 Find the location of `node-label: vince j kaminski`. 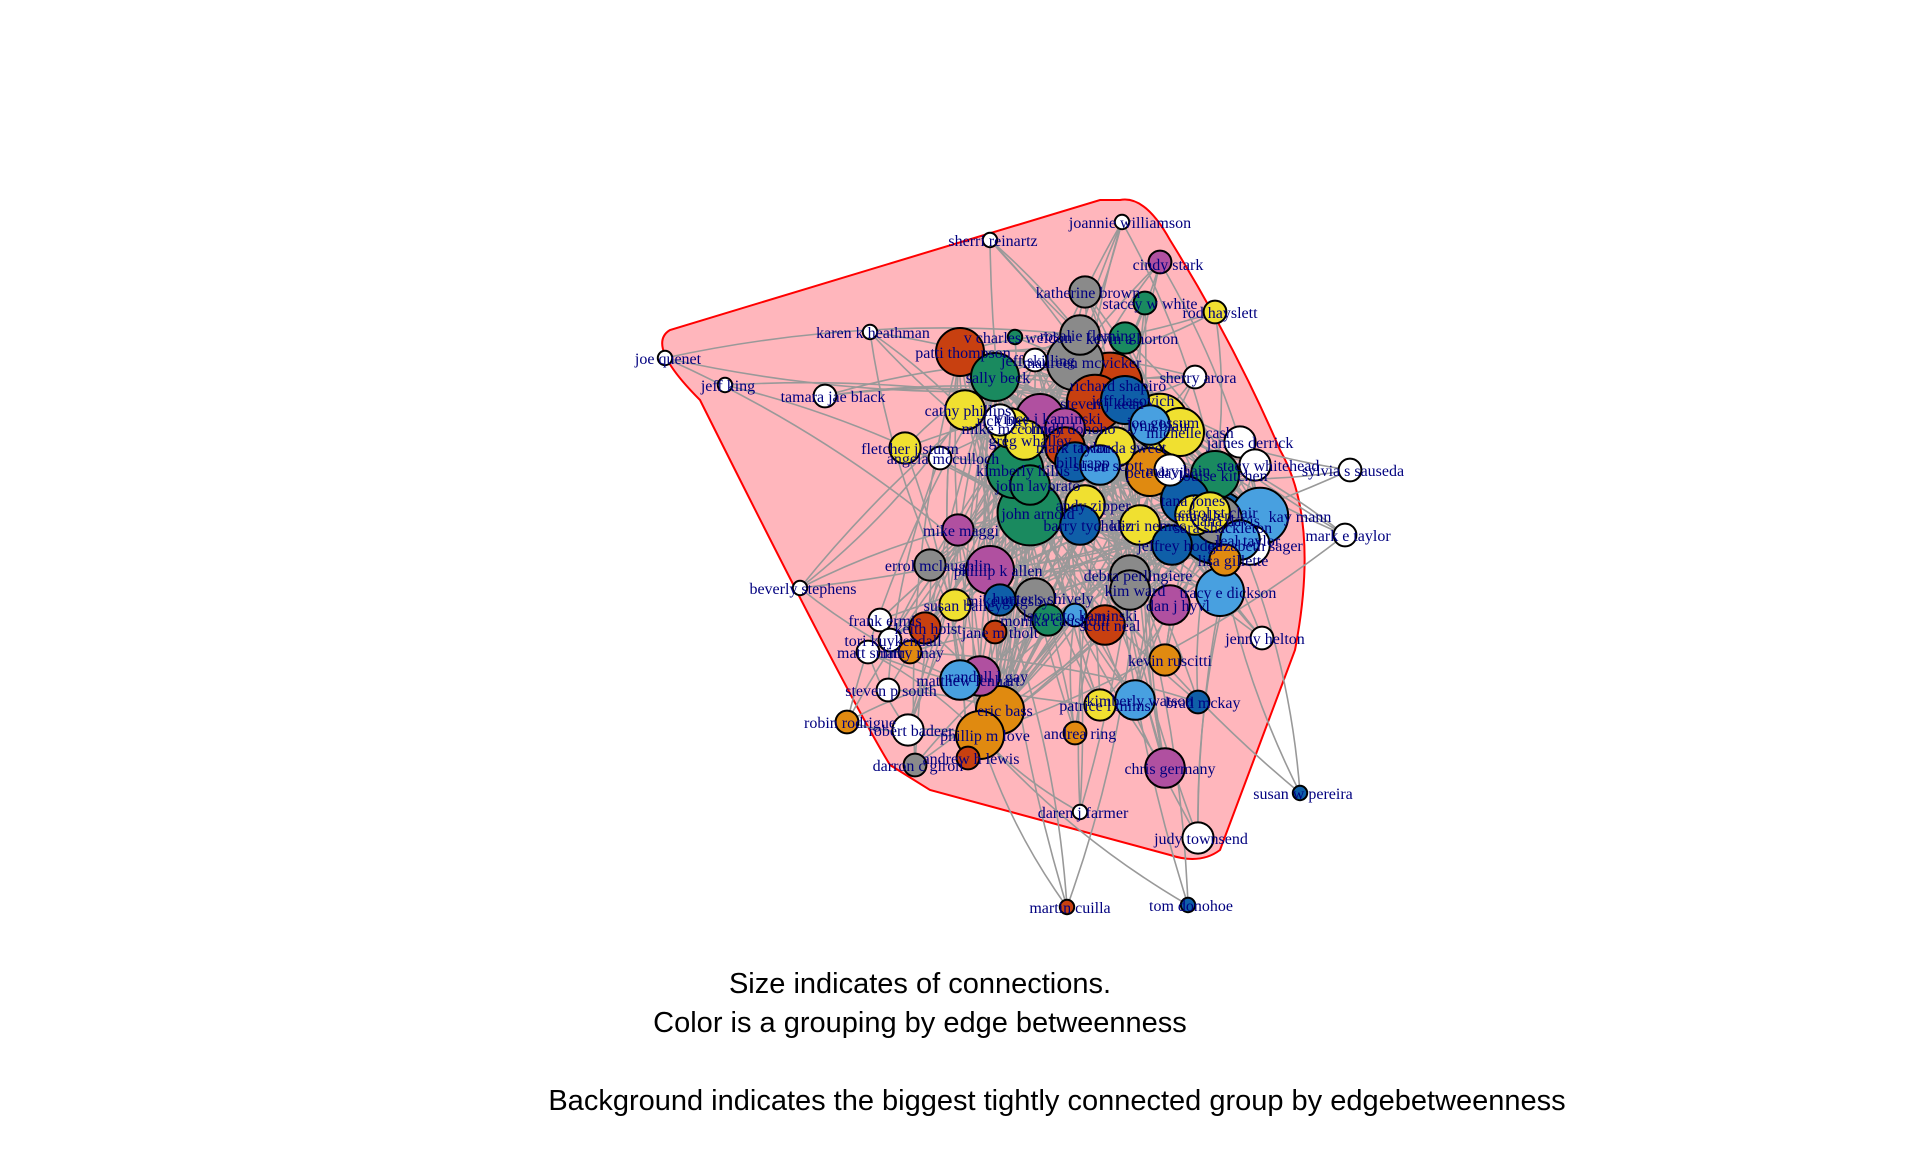

node-label: vince j kaminski is located at coordinates (1048, 419).